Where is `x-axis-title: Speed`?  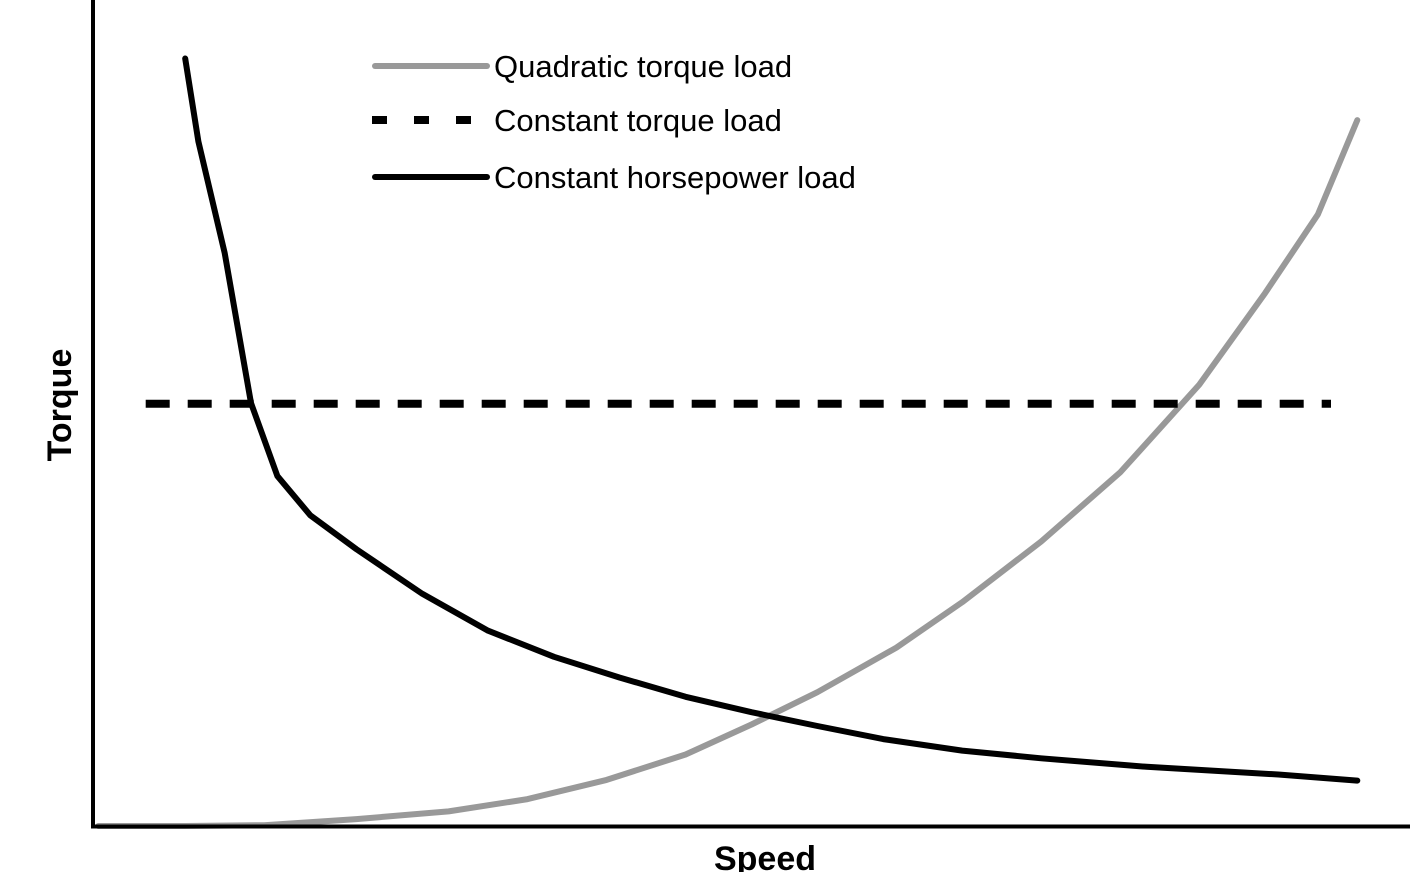
x-axis-title: Speed is located at coordinates (765, 856).